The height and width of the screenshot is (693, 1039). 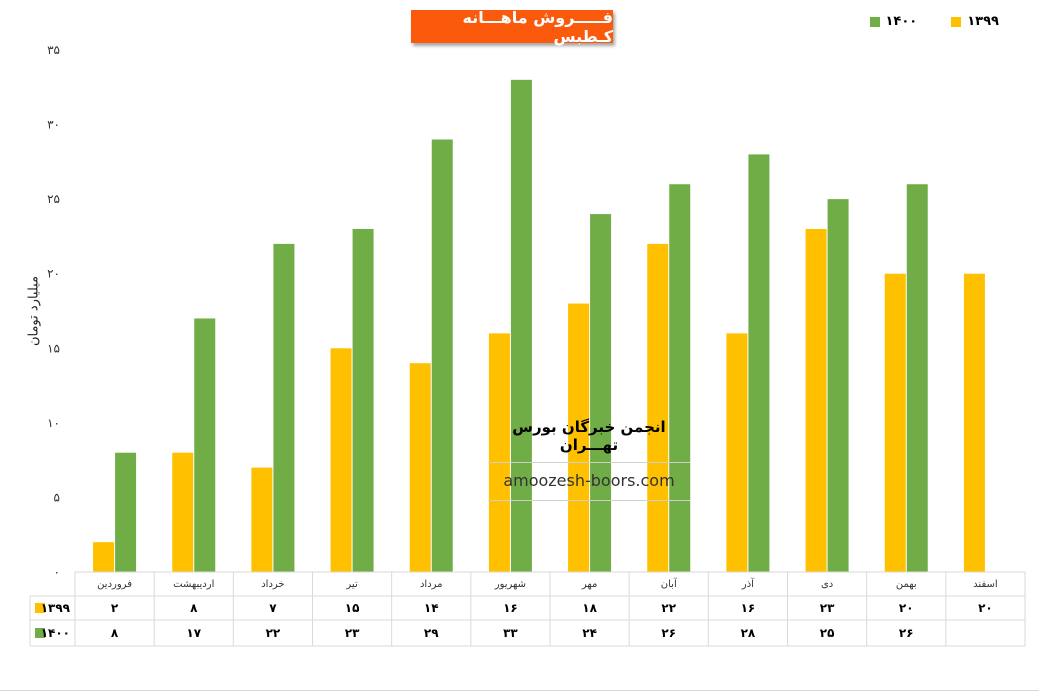 What do you see at coordinates (510, 633) in the screenshot?
I see `data-label: ۳۳` at bounding box center [510, 633].